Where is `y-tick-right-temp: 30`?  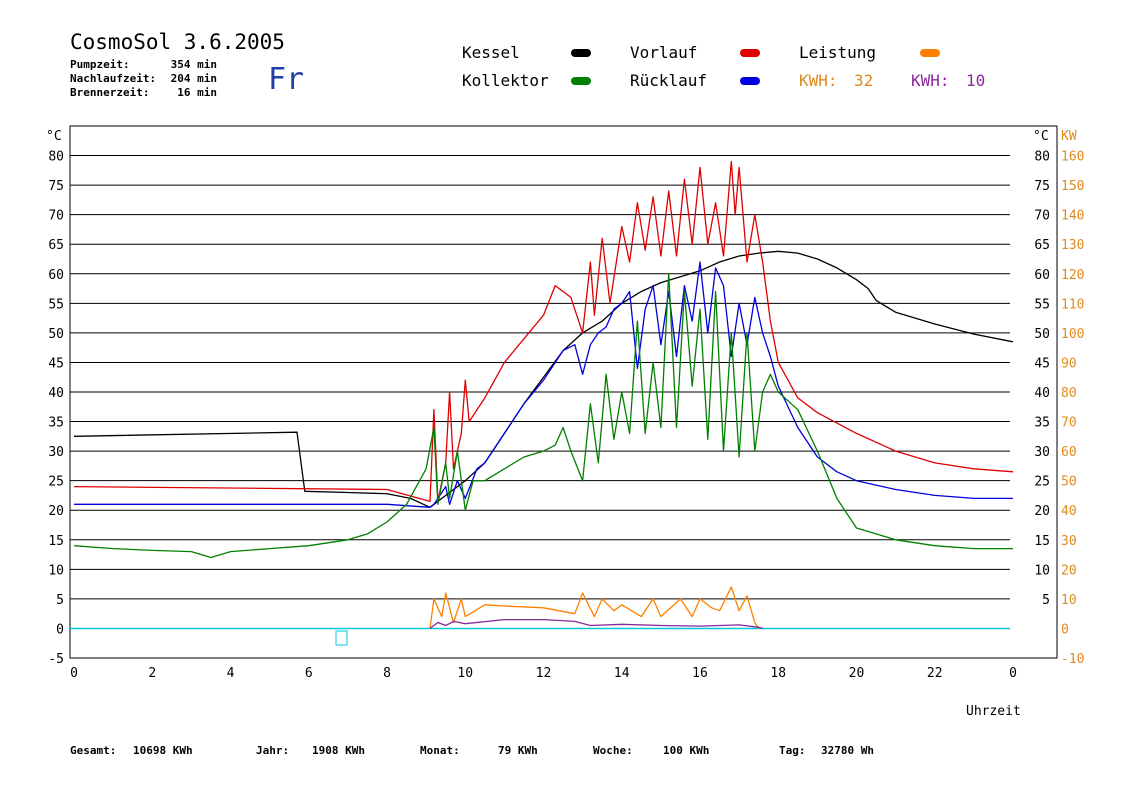
y-tick-right-temp: 30 is located at coordinates (1042, 452).